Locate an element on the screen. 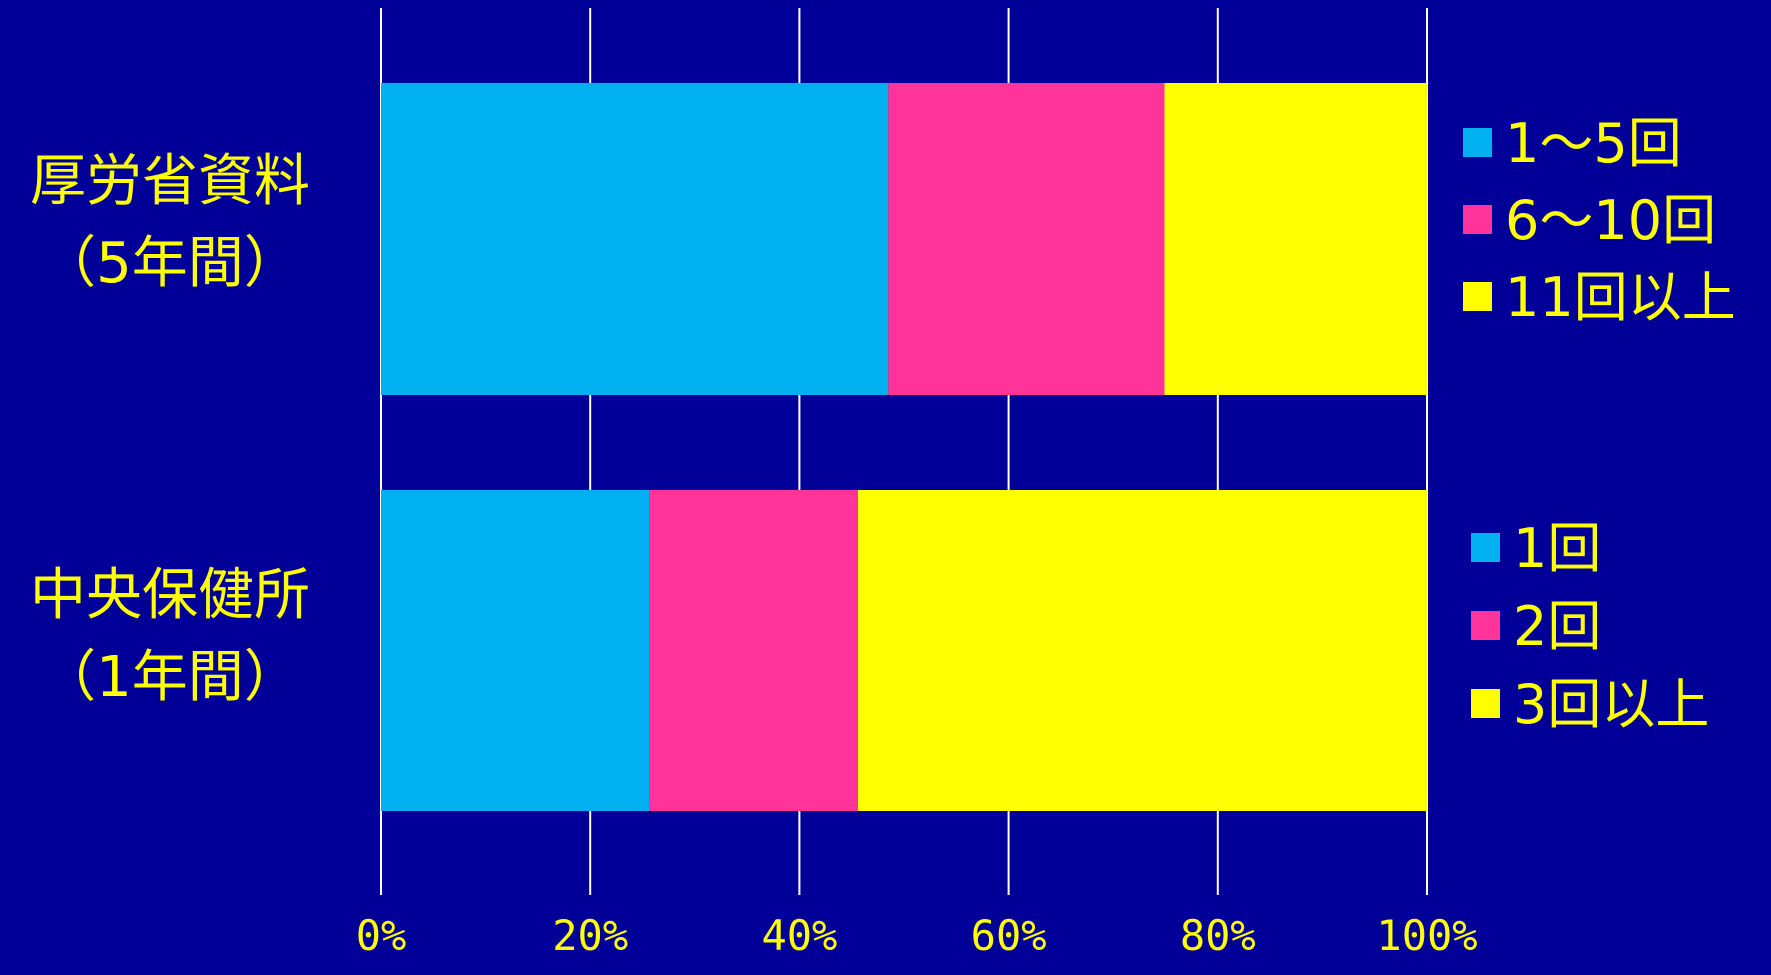 The height and width of the screenshot is (975, 1771). x-tick-label: 40% is located at coordinates (799, 935).